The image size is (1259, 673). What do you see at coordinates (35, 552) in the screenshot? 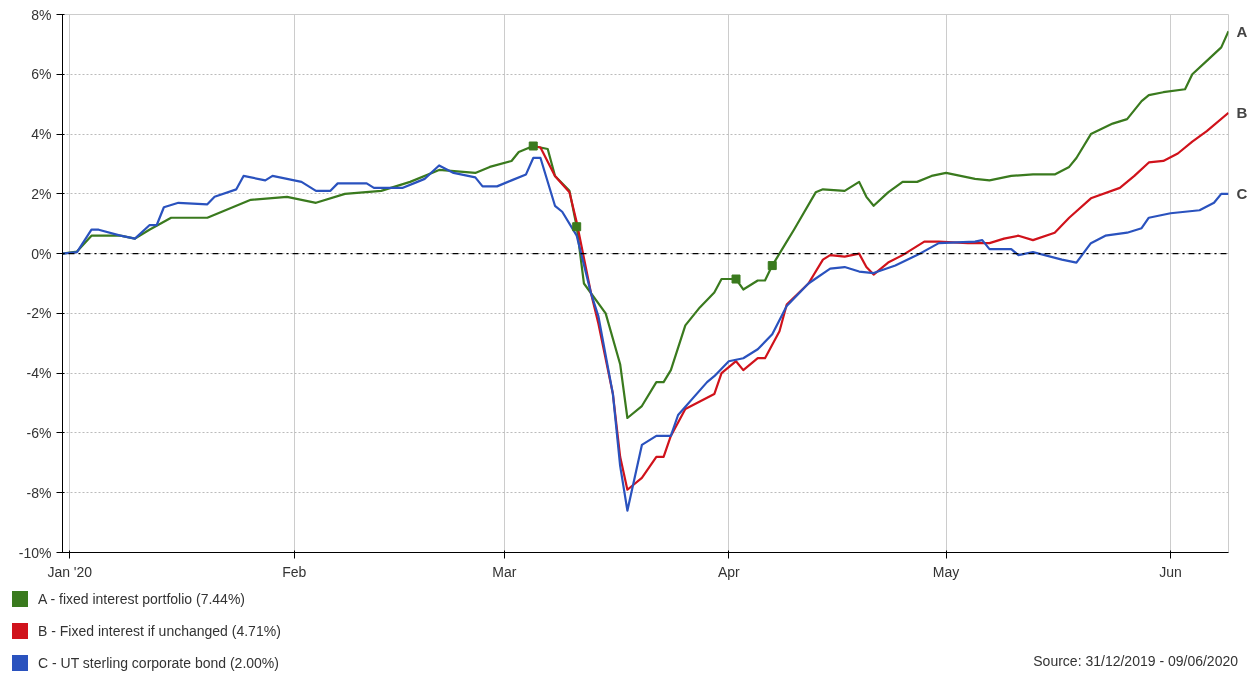
I see `y-tick-label: -10%` at bounding box center [35, 552].